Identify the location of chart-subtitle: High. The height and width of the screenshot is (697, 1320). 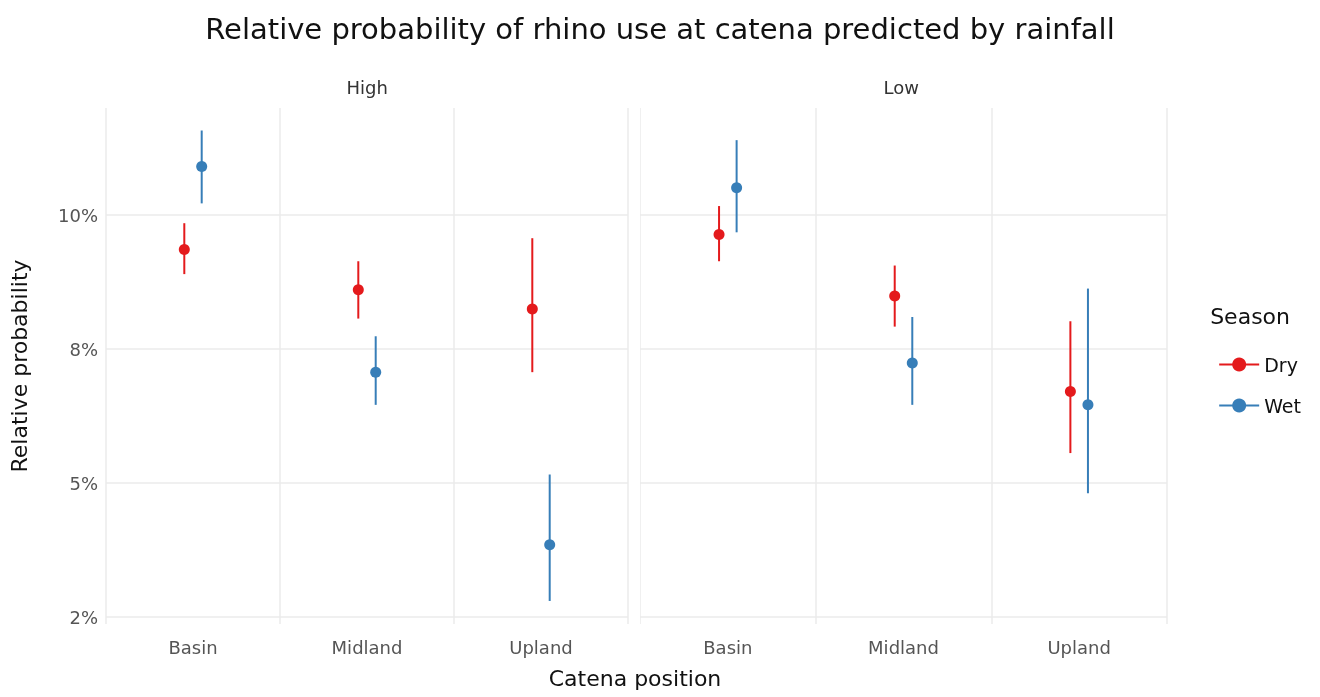
(367, 87).